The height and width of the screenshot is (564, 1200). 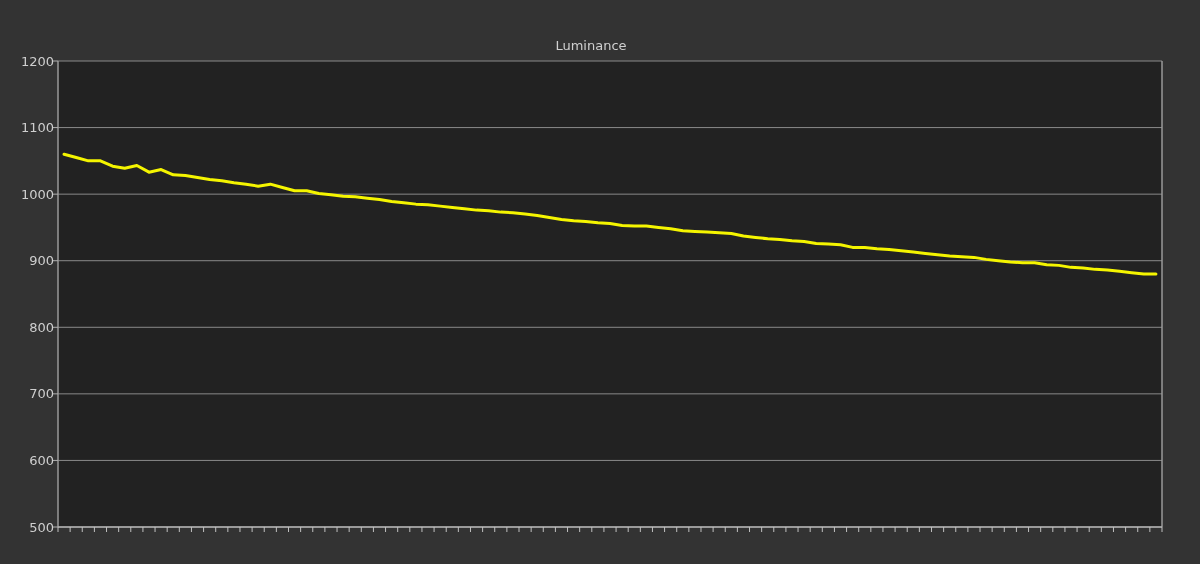 What do you see at coordinates (591, 45) in the screenshot?
I see `chart-title: Luminance` at bounding box center [591, 45].